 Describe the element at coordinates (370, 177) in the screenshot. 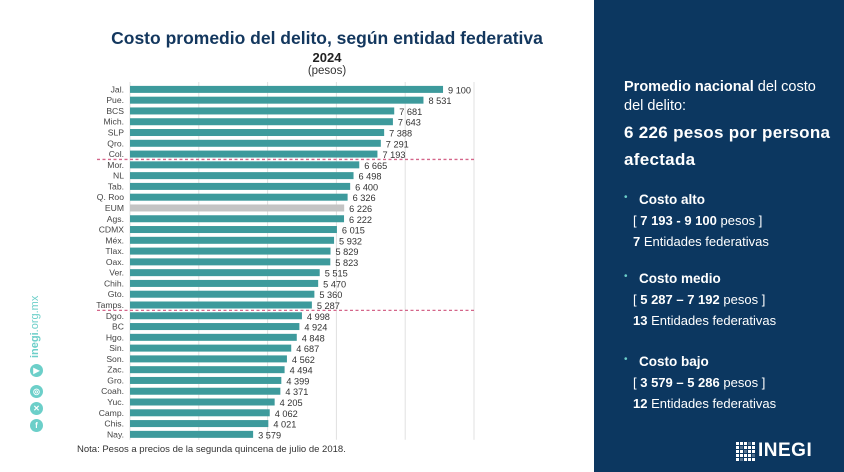

I see `value-label: 6 498` at that location.